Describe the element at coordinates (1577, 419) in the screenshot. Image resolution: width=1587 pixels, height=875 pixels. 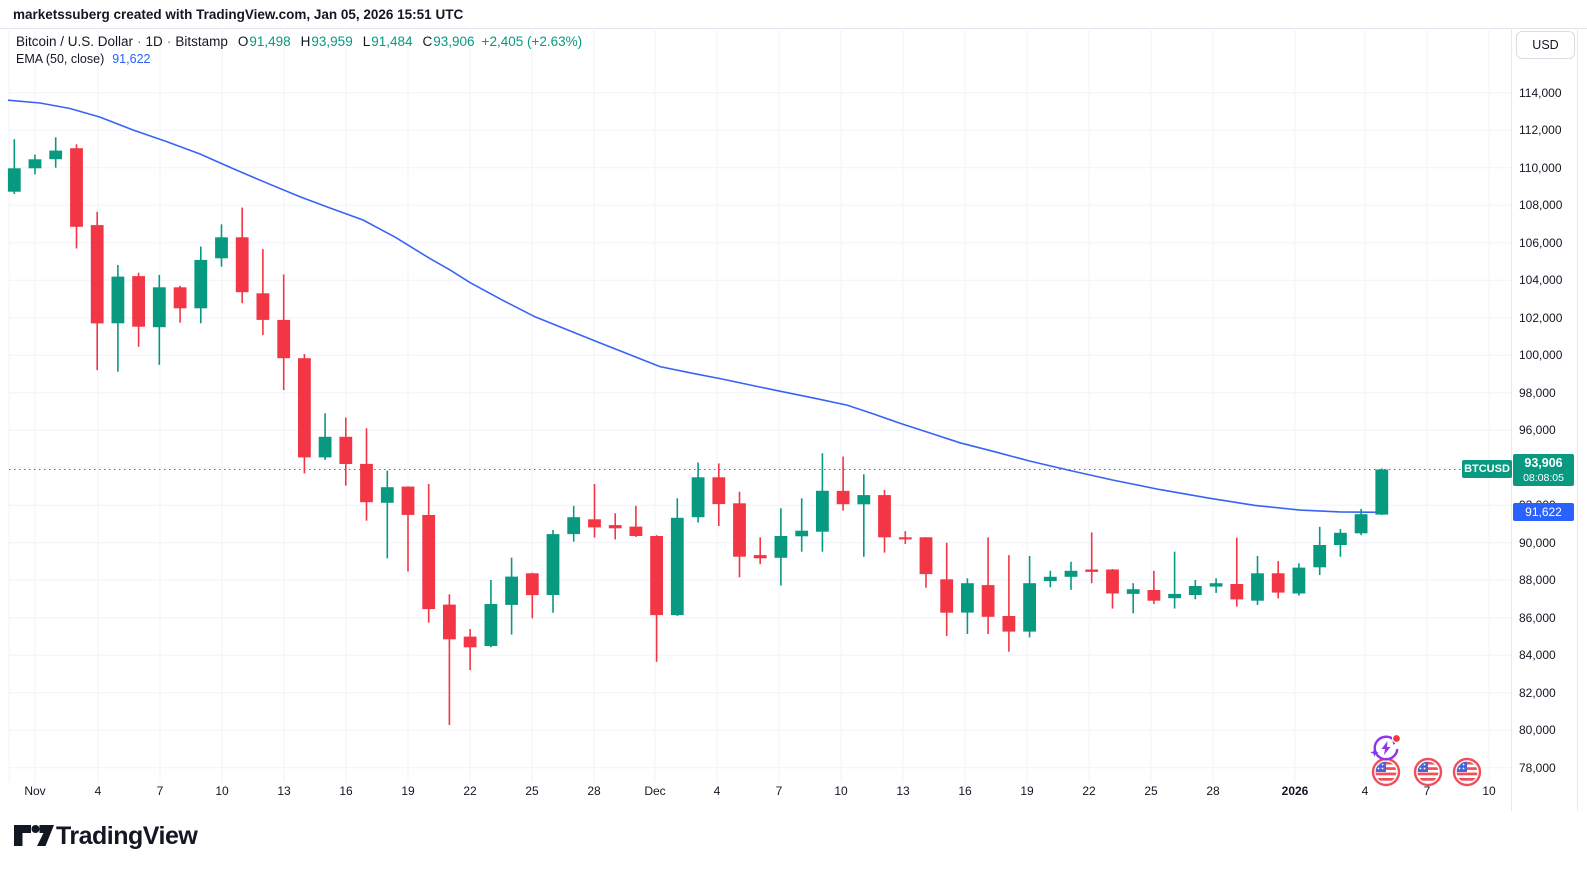
I see `right-border` at that location.